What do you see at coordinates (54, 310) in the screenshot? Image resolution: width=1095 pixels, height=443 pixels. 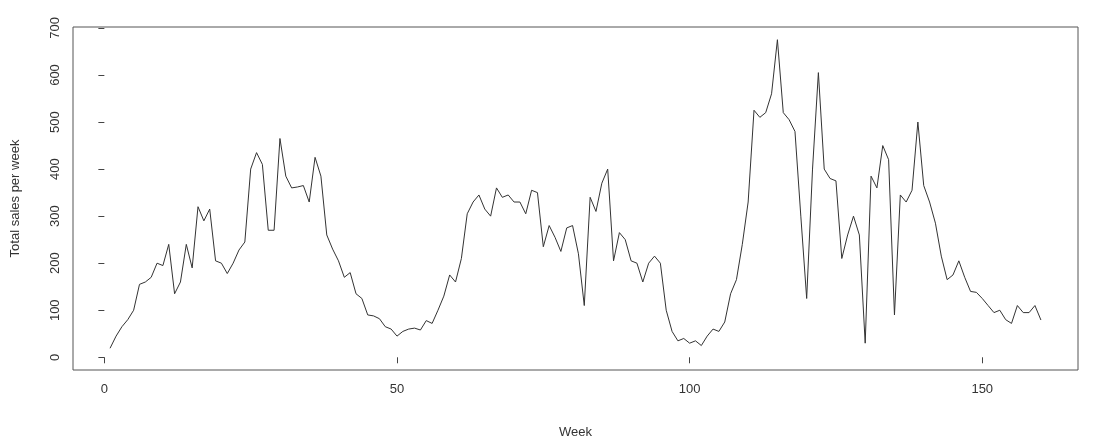 I see `y-tick-label: 100` at bounding box center [54, 310].